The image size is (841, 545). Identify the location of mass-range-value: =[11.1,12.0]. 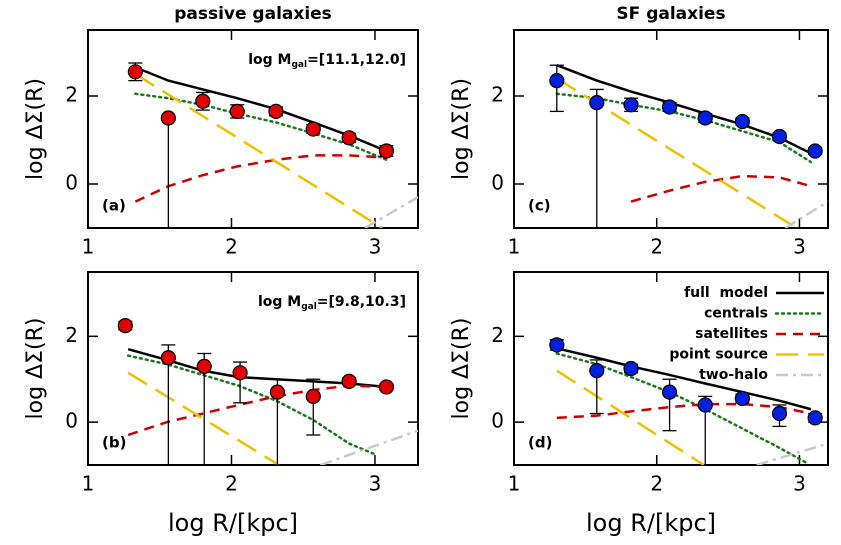
(356, 60).